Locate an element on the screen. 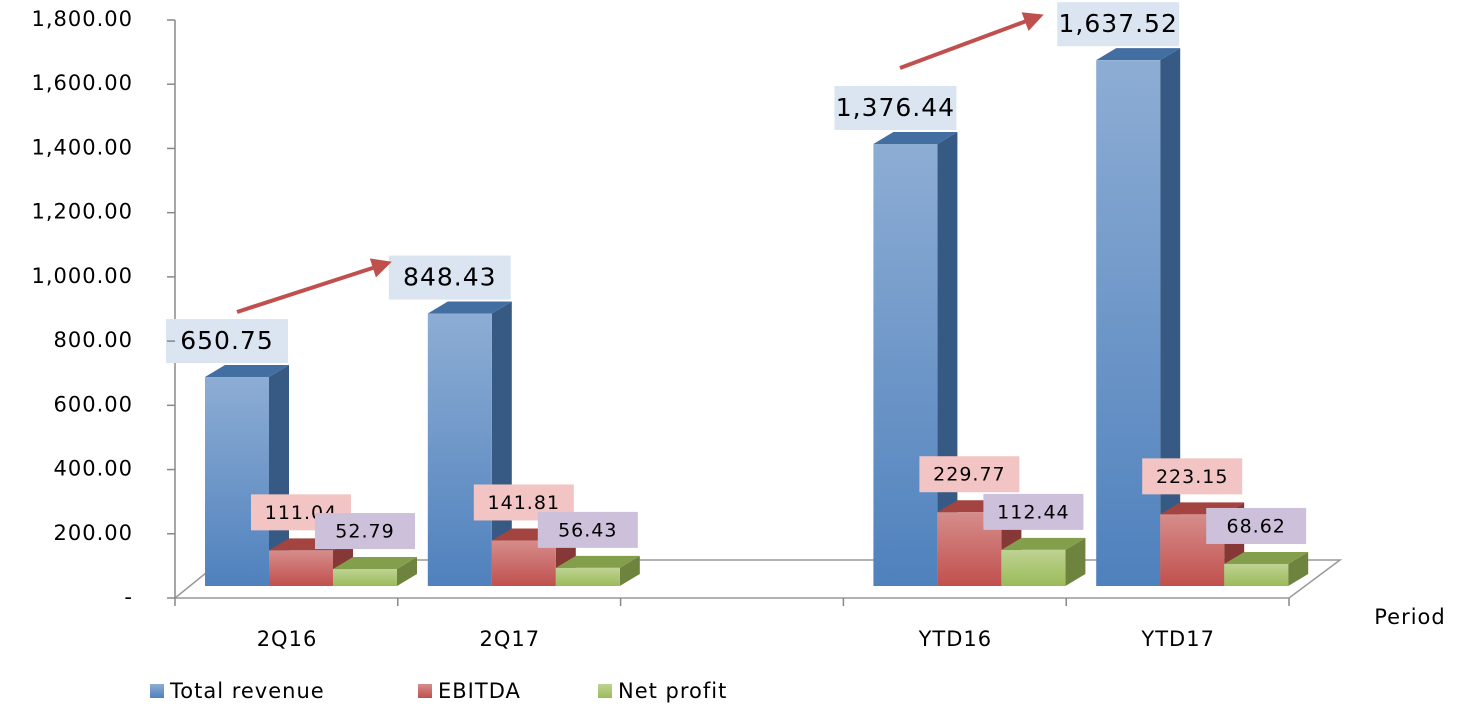 The image size is (1468, 710). y-tick-label: 1,400.00 is located at coordinates (82, 147).